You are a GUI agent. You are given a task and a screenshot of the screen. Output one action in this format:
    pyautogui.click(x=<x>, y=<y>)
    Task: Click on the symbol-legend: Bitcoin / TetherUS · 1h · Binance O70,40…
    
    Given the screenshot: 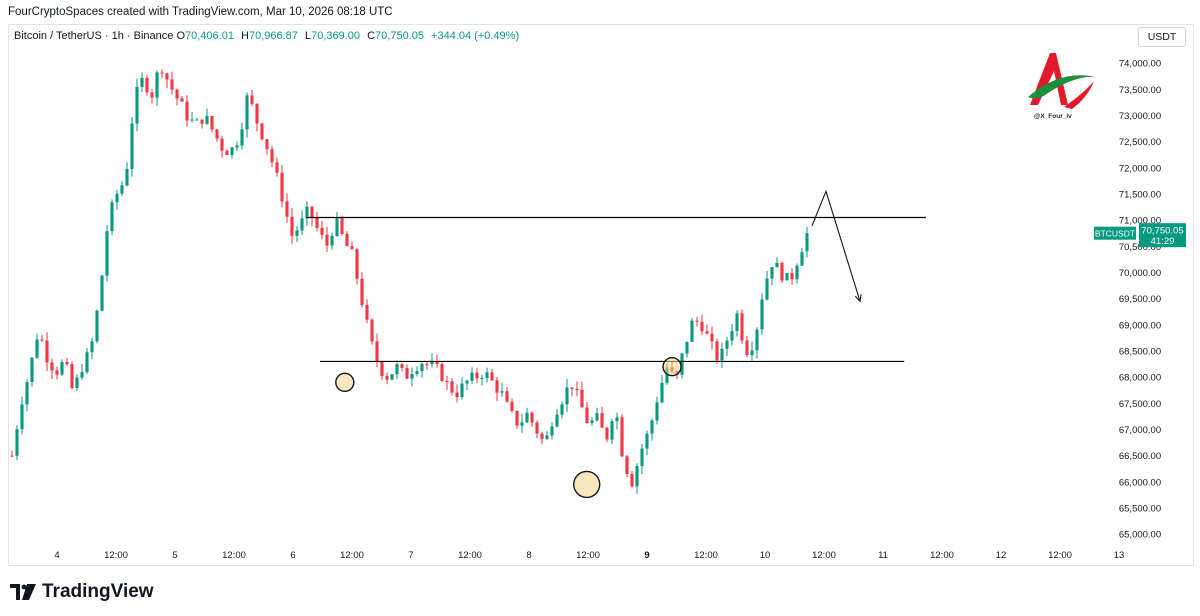 What is the action you would take?
    pyautogui.click(x=268, y=36)
    